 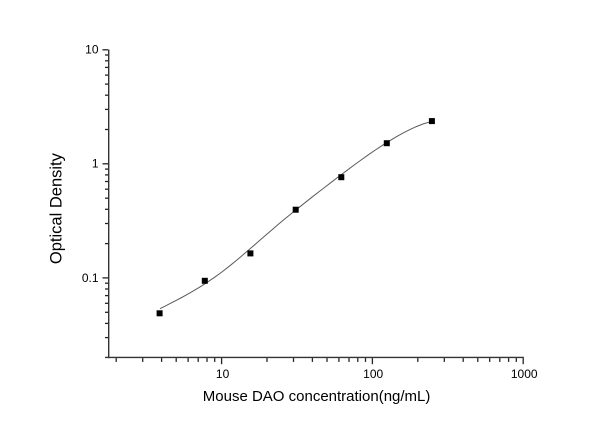 What do you see at coordinates (373, 374) in the screenshot?
I see `svg-text: 100` at bounding box center [373, 374].